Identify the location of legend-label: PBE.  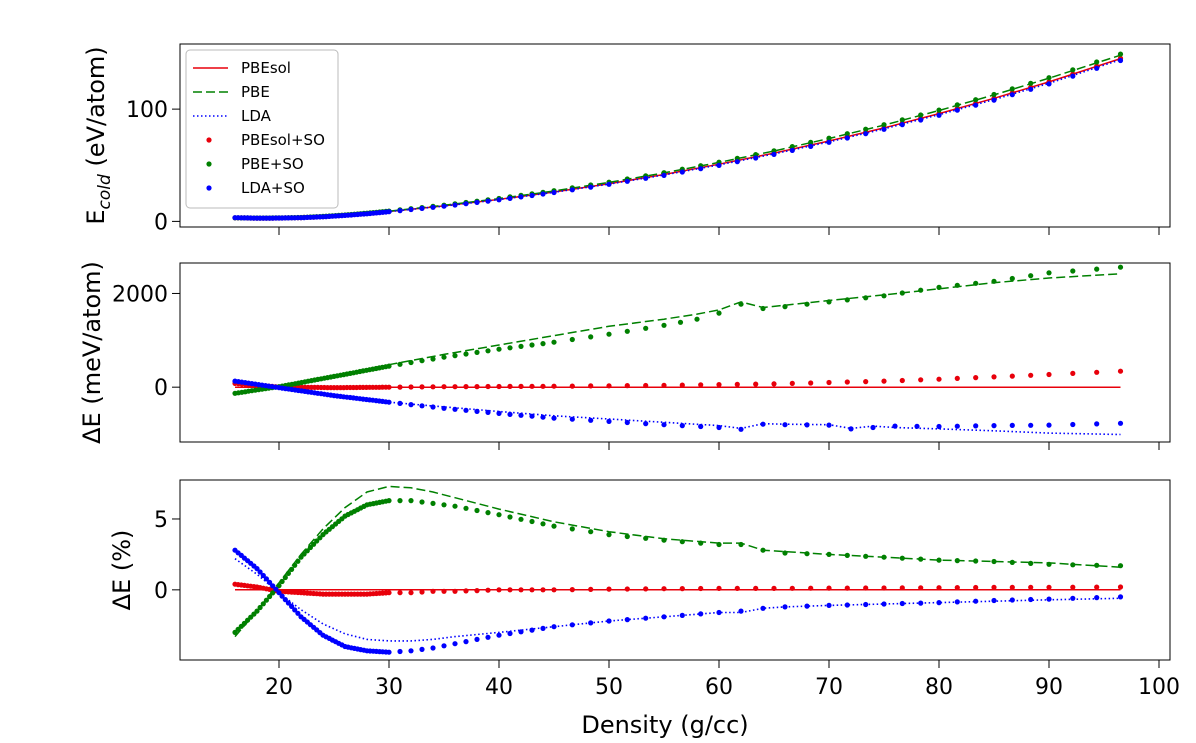
(255, 92).